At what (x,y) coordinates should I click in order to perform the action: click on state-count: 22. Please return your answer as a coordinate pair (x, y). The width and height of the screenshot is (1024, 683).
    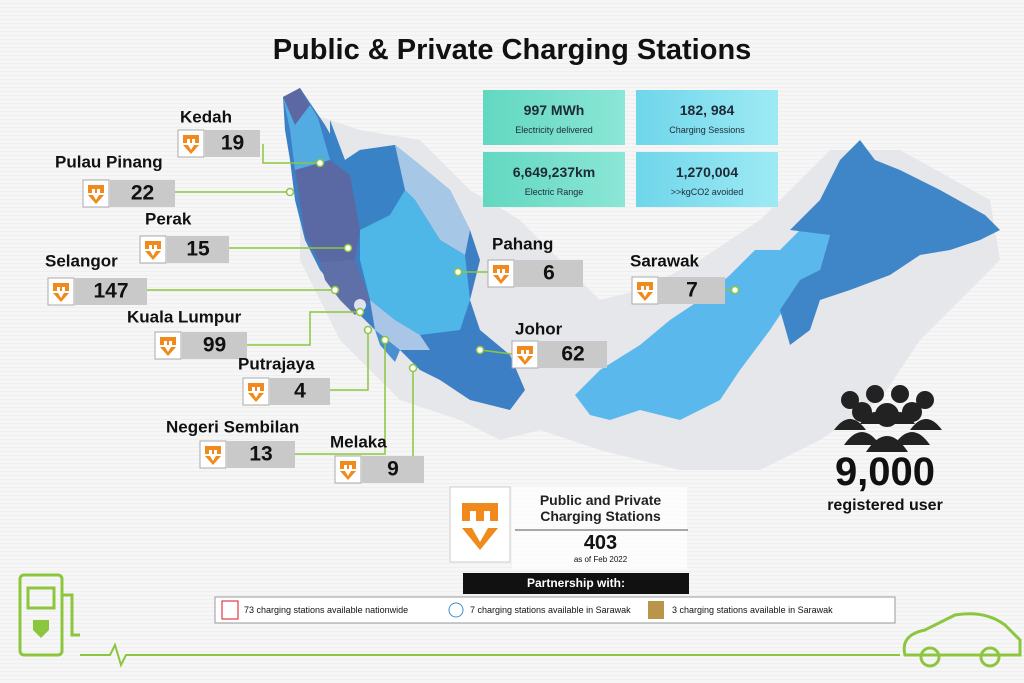
    Looking at the image, I should click on (142, 193).